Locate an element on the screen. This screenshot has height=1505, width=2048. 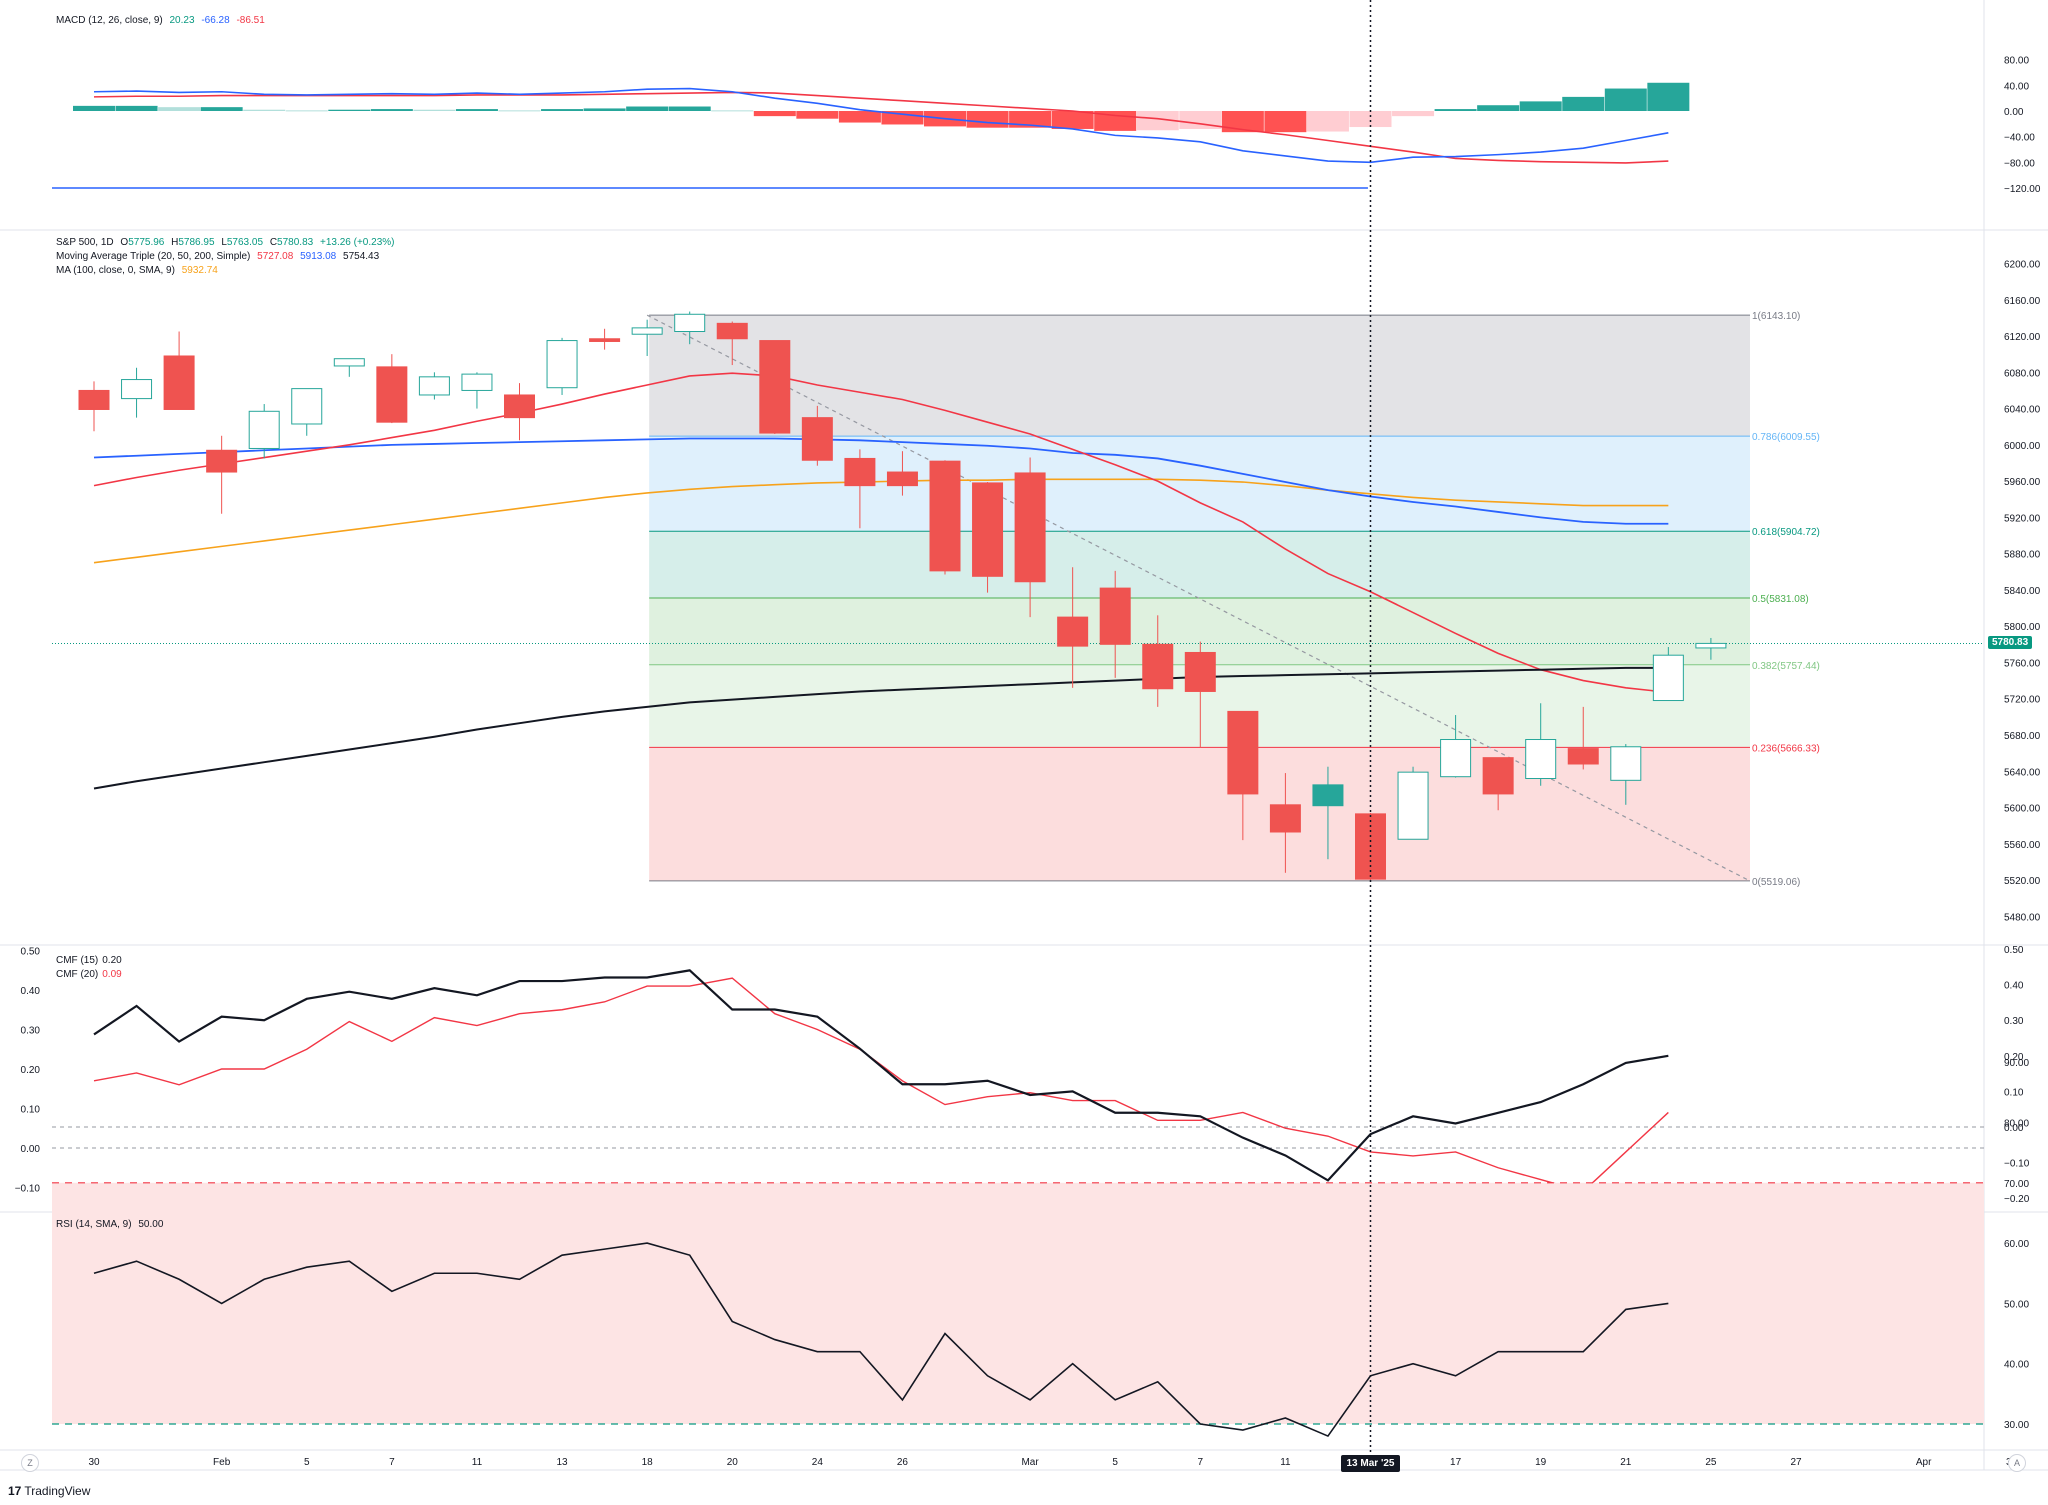
macd-axis-tick: −80.00 is located at coordinates (2019, 163).